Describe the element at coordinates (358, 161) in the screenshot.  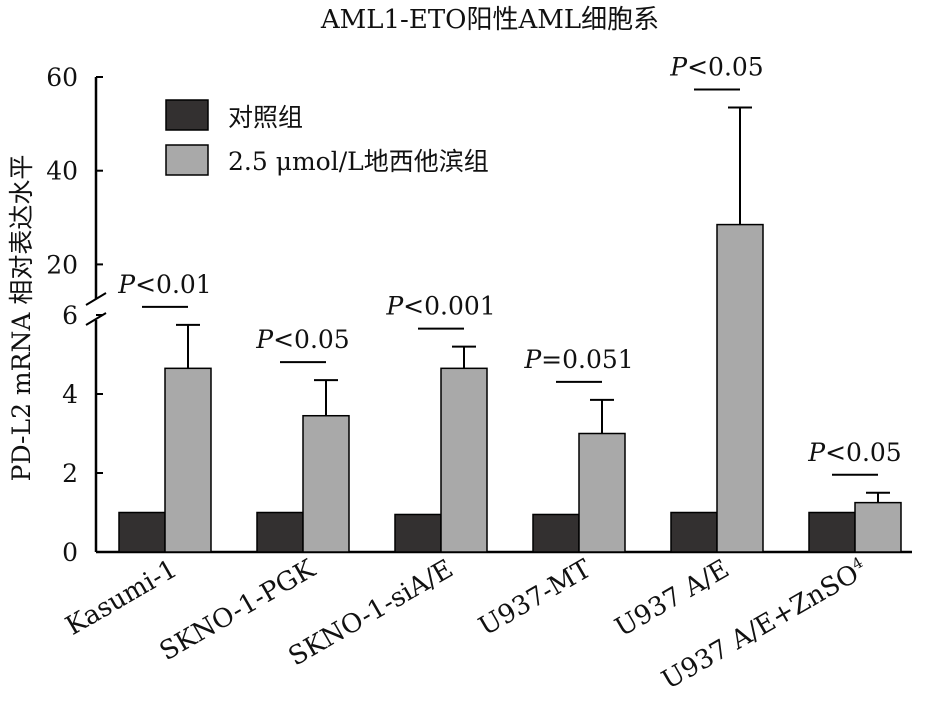
I see `legend-label-decitabine: 2.5 μmol/L地西他滨组` at that location.